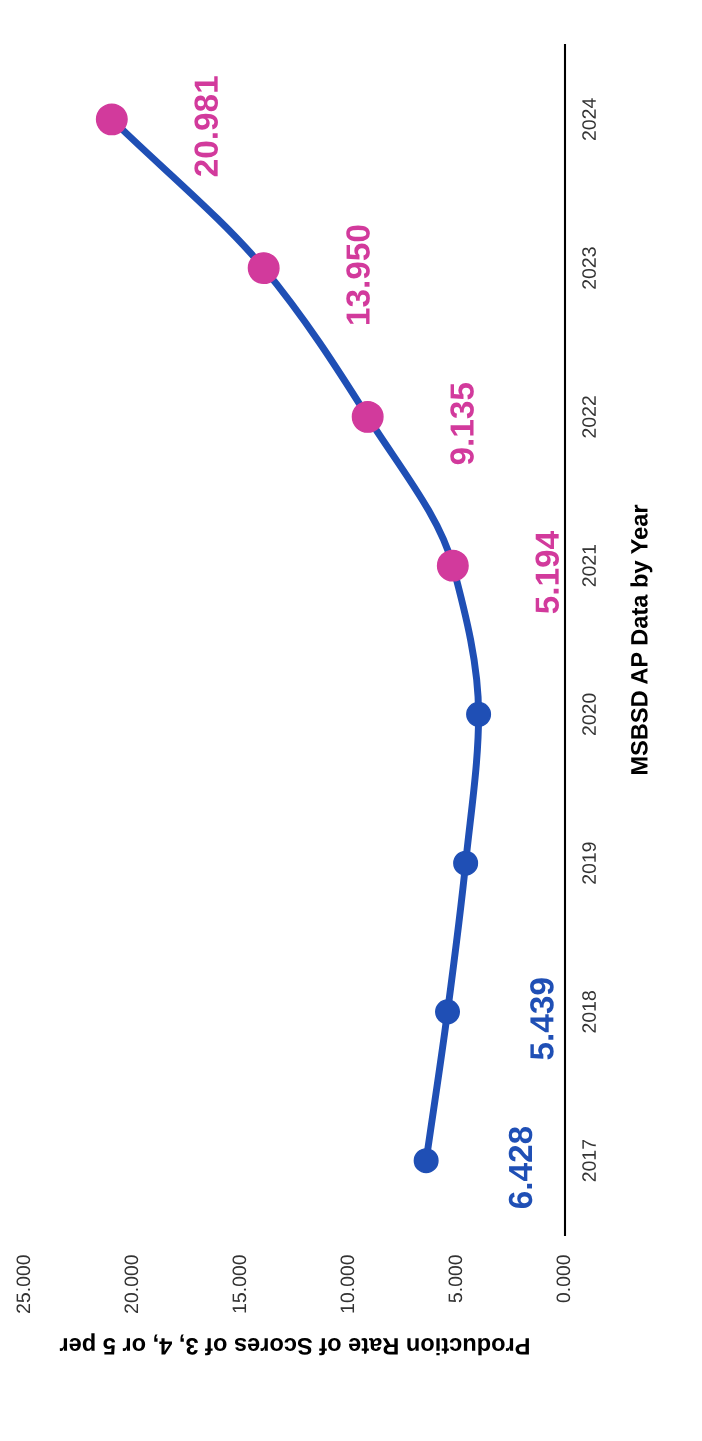 This screenshot has width=702, height=1441. Describe the element at coordinates (455, 1279) in the screenshot. I see `x-tick-label: 5.000` at that location.